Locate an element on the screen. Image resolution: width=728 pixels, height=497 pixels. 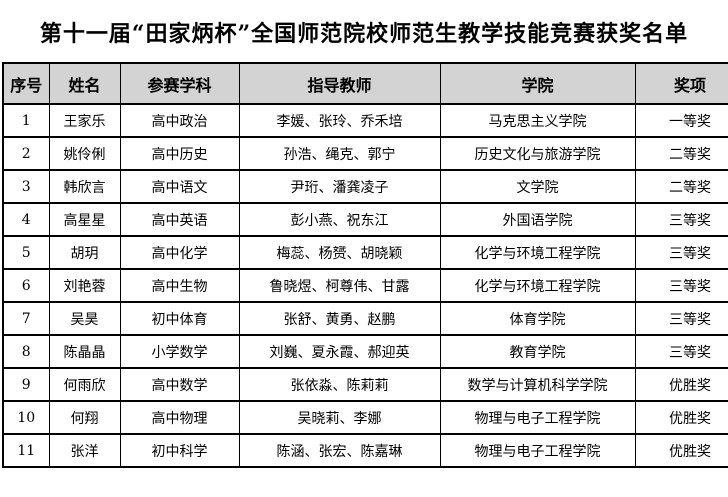
cell-advisors: 孙浩、绳克、郭宁 is located at coordinates (339, 153).